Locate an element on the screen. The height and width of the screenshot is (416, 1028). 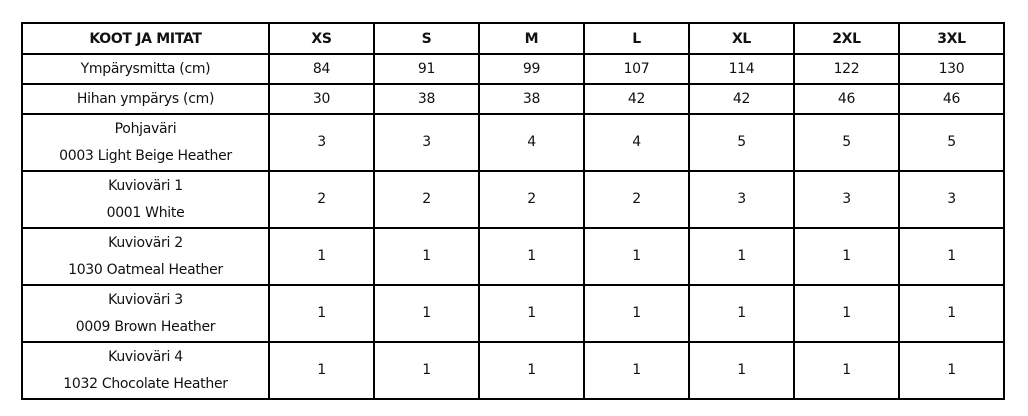
row-label-text: Kuvioväri 4 is located at coordinates (145, 356).